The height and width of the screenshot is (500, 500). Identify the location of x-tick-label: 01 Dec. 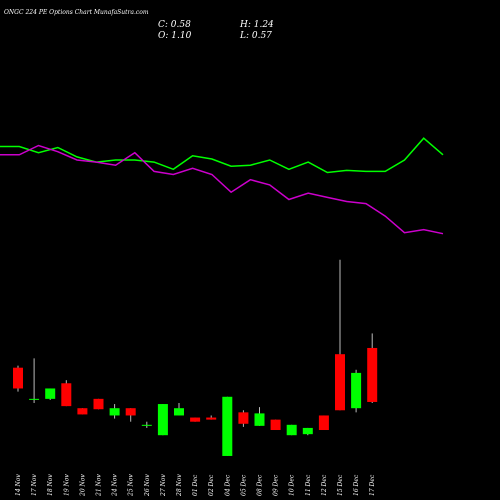
(195, 485).